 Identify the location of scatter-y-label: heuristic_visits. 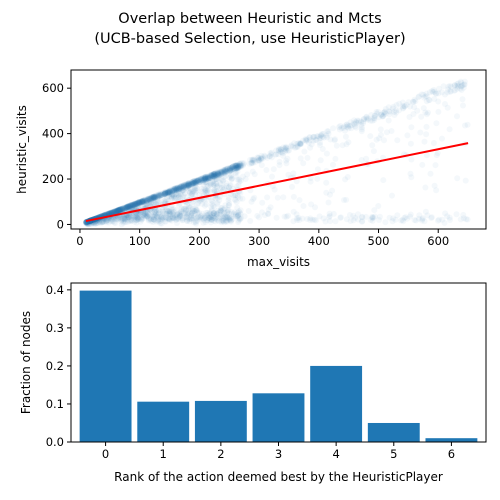
(22, 149).